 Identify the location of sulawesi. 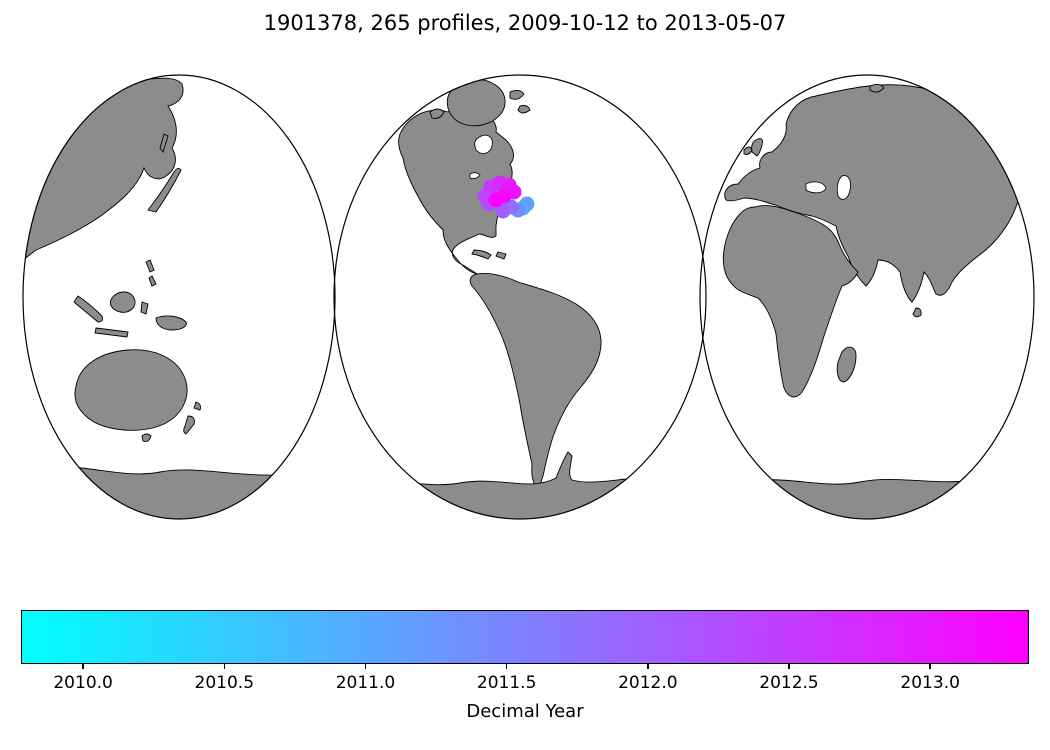
(144, 308).